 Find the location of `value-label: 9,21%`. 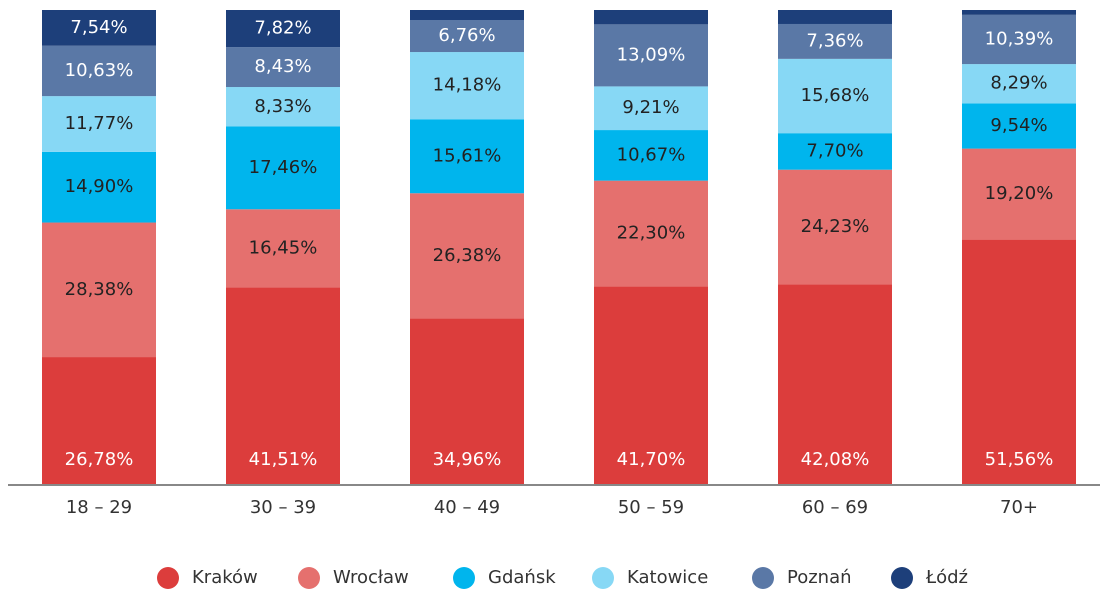

value-label: 9,21% is located at coordinates (650, 107).